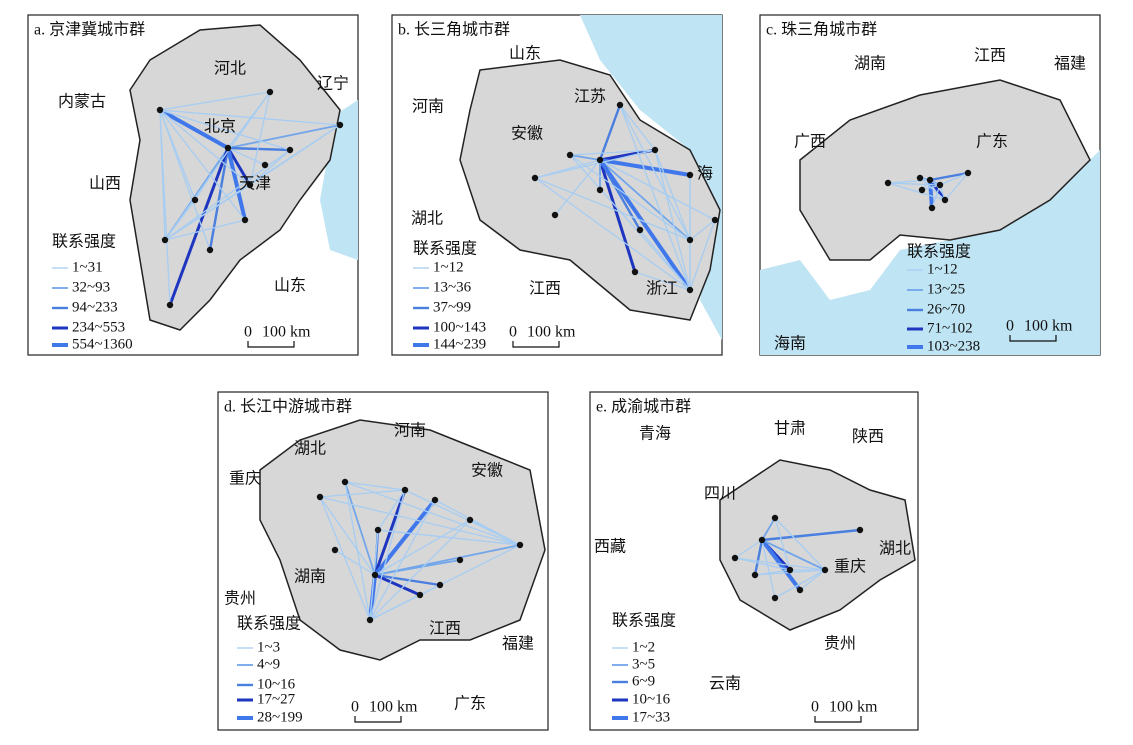 This screenshot has width=1133, height=745. I want to click on legend-item: 94~233, so click(95, 307).